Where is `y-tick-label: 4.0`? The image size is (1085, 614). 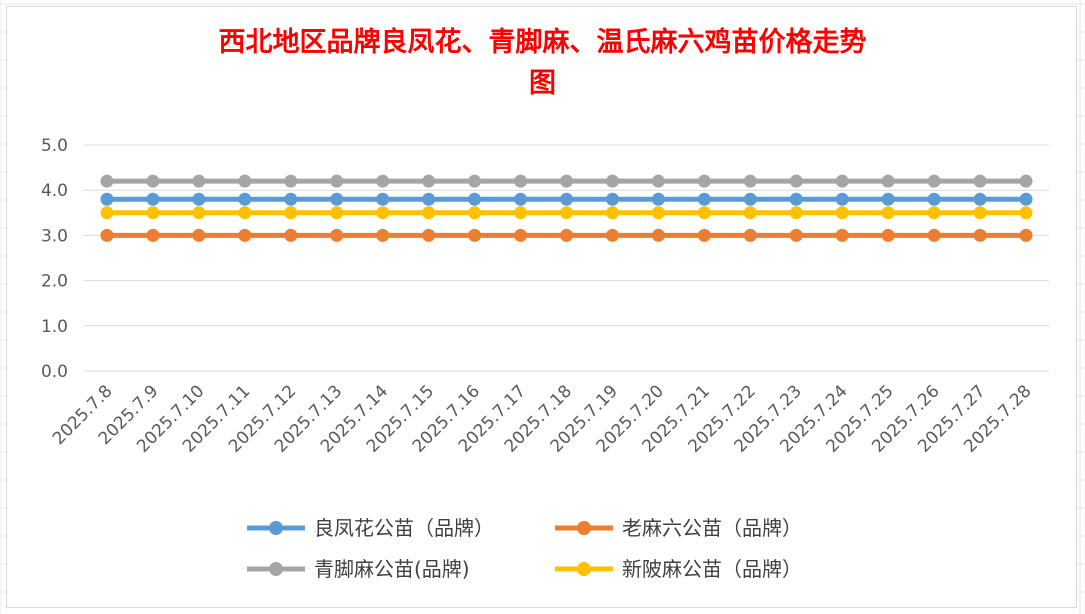
y-tick-label: 4.0 is located at coordinates (54, 191).